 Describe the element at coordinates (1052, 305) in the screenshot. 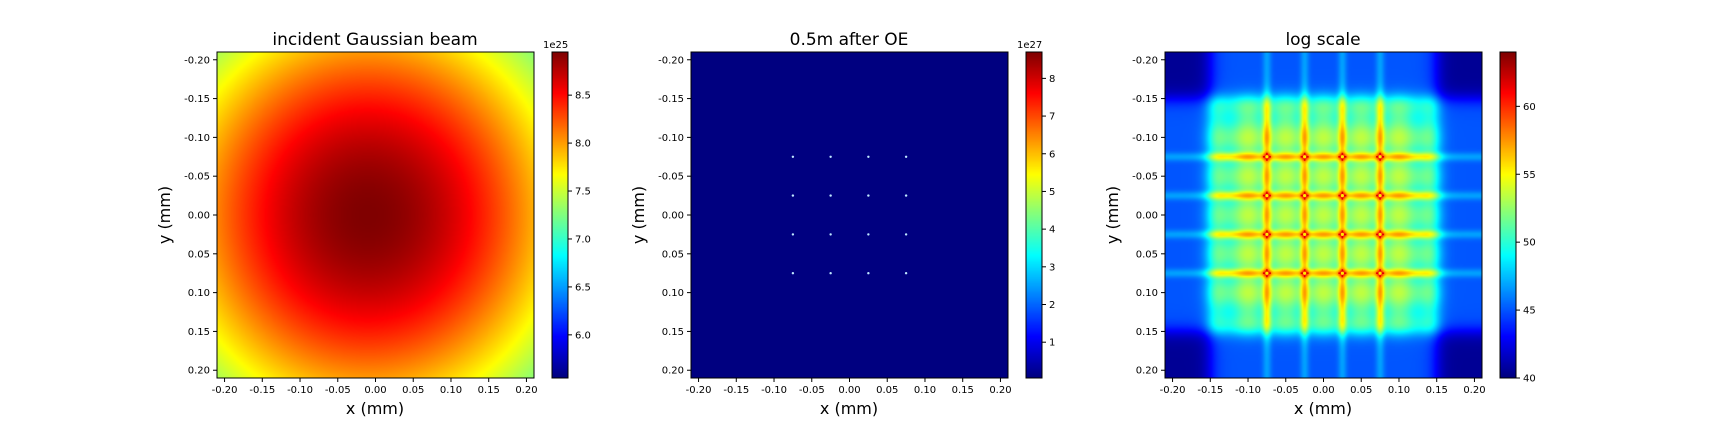

I see `colorbar-tick-label: 2` at that location.